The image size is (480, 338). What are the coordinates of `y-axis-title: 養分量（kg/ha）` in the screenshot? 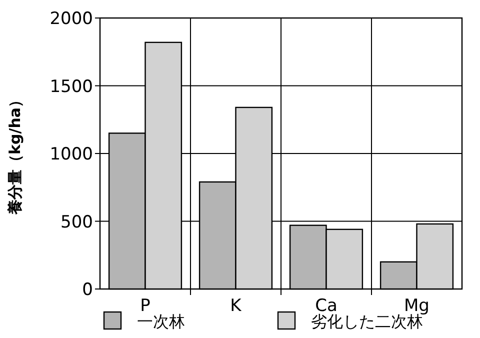 It's located at (15, 154).